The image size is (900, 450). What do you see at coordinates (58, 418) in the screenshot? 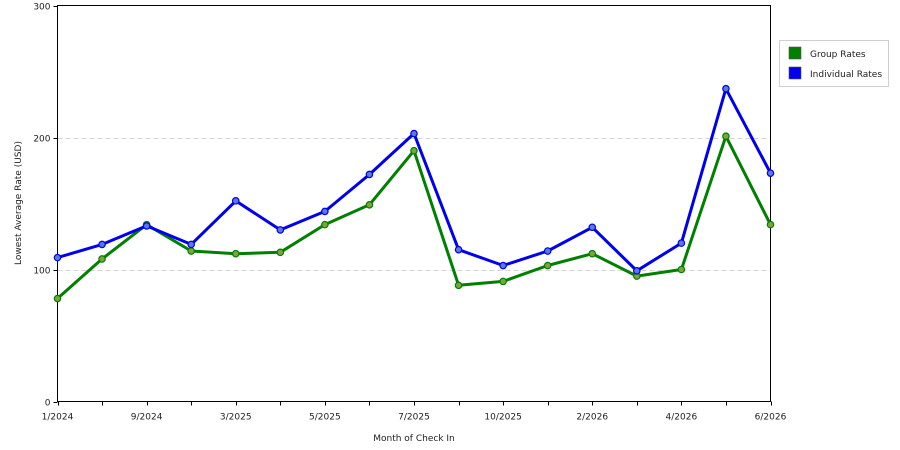
I see `x-tick-label: 1/2024` at bounding box center [58, 418].